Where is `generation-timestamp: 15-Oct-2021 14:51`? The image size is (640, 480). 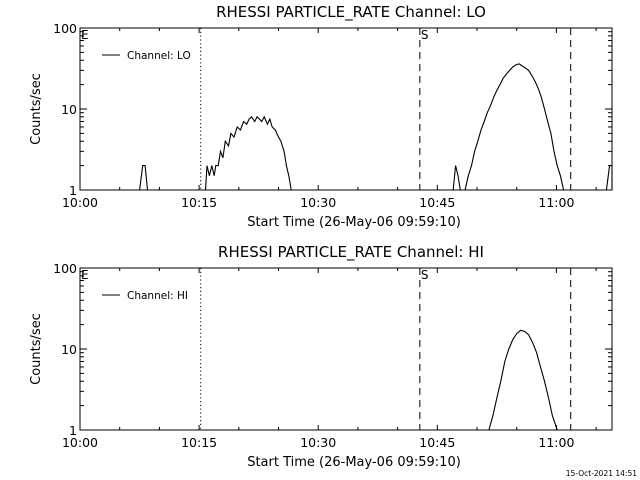
generation-timestamp: 15-Oct-2021 14:51 is located at coordinates (601, 473).